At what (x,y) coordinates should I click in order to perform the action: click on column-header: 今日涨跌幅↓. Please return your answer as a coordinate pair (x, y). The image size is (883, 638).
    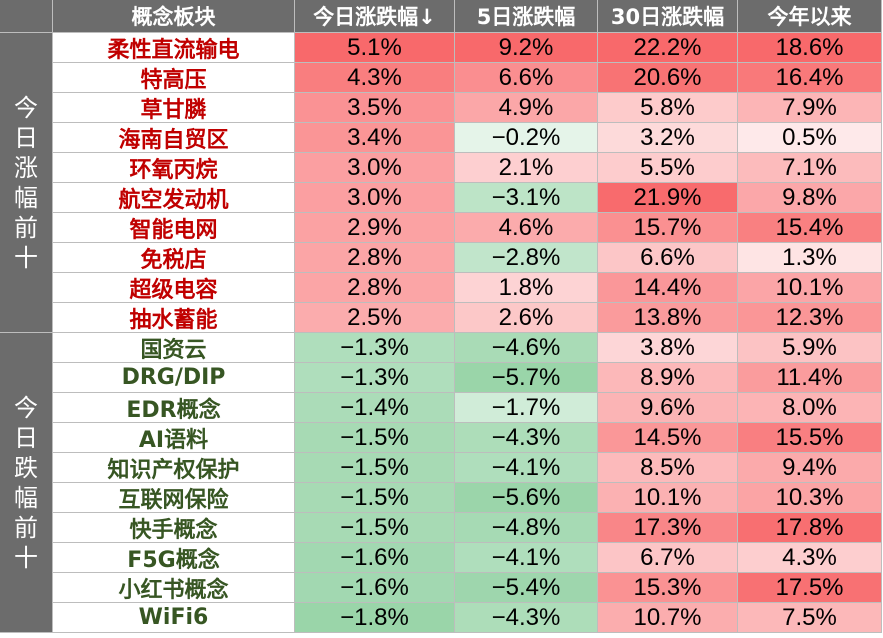
    Looking at the image, I should click on (375, 16).